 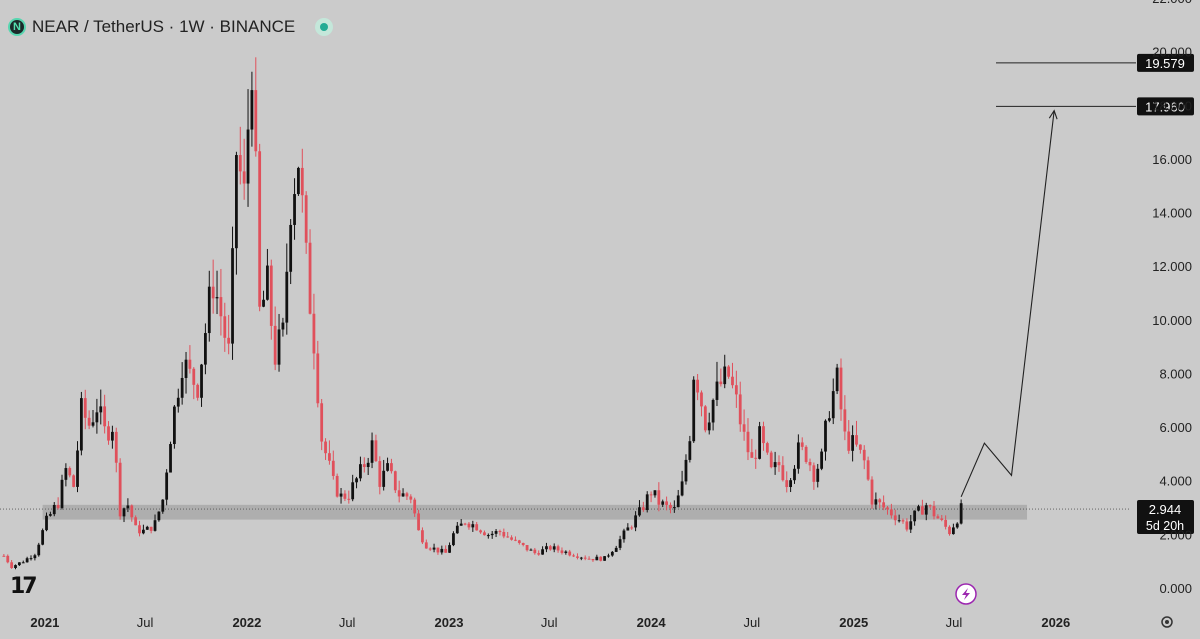 What do you see at coordinates (1053, 114) in the screenshot?
I see `projection-arrowhead` at bounding box center [1053, 114].